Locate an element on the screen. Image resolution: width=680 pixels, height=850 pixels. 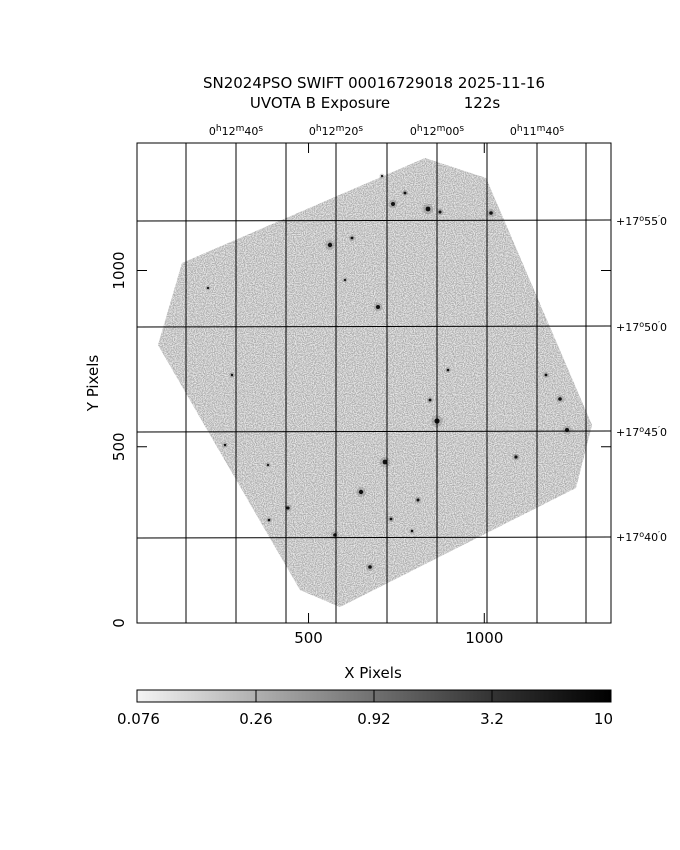
dec-label: +17o50′0 is located at coordinates (641, 327).